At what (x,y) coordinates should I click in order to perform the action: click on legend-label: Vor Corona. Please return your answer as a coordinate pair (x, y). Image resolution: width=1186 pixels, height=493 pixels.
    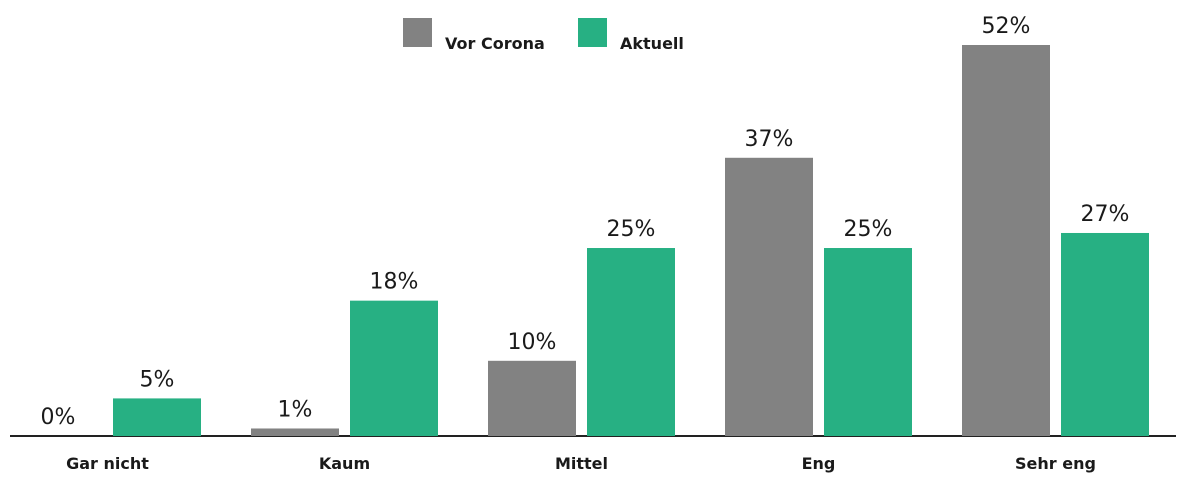
    Looking at the image, I should click on (495, 43).